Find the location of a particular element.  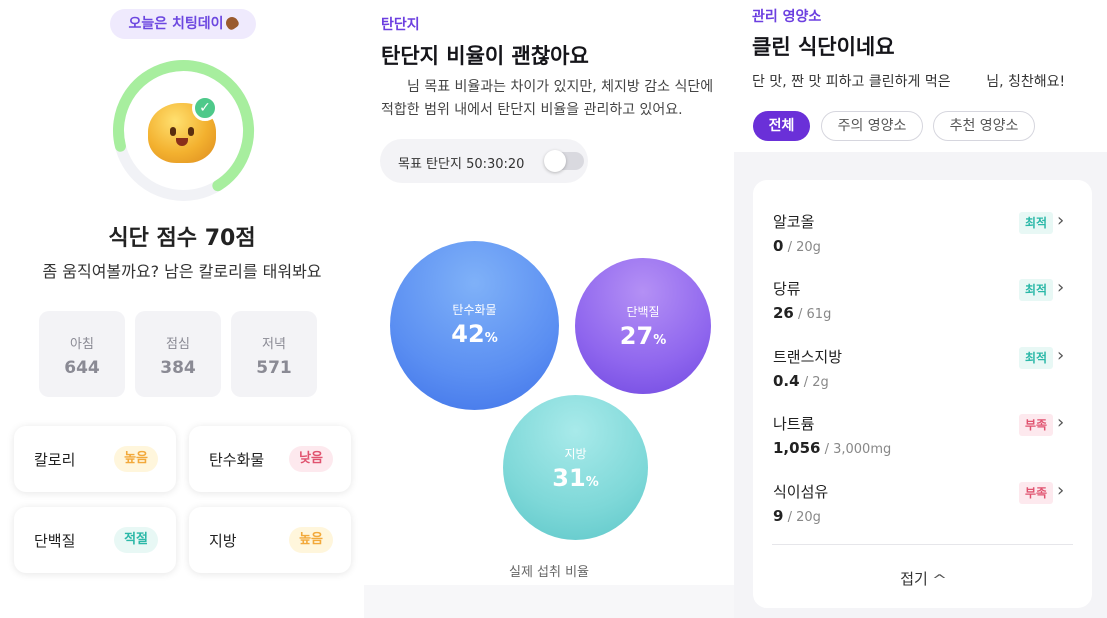

nutrient-card-fat: 지방 높음 is located at coordinates (270, 540).